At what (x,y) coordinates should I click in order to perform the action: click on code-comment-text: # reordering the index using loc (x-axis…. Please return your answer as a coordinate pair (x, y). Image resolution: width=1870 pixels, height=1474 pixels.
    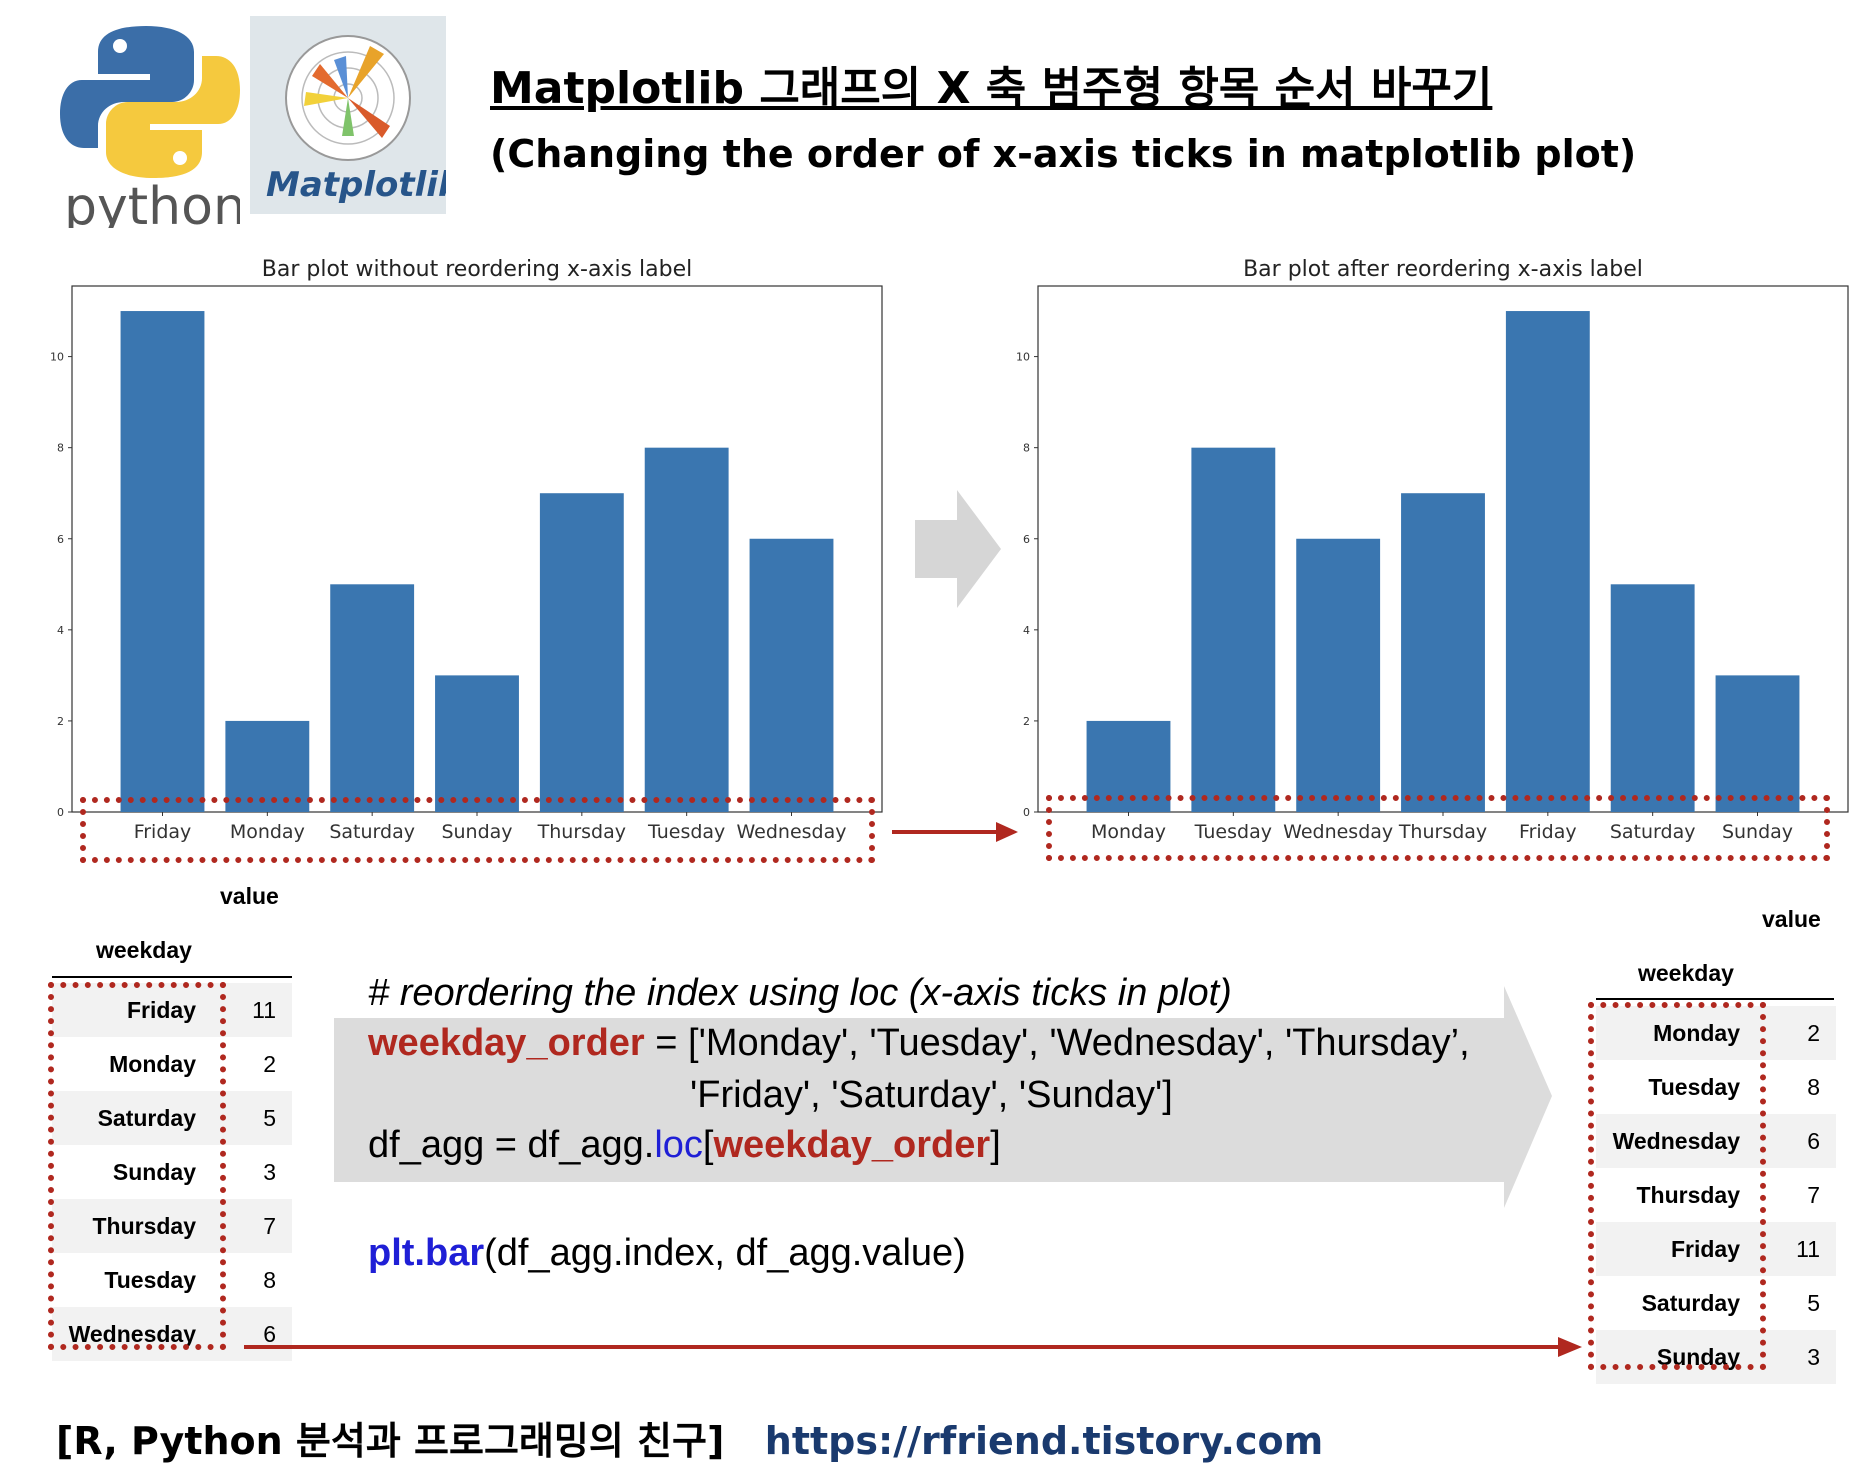
    Looking at the image, I should click on (800, 993).